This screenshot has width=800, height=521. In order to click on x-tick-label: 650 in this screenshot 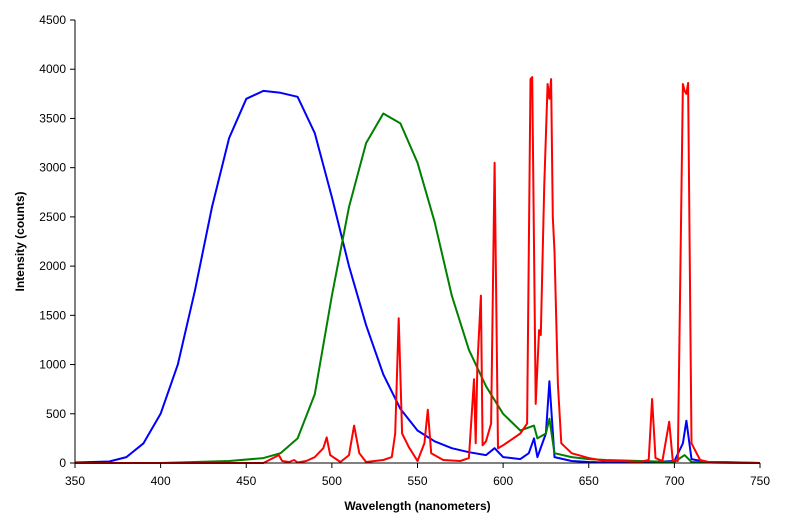, I will do `click(589, 481)`.